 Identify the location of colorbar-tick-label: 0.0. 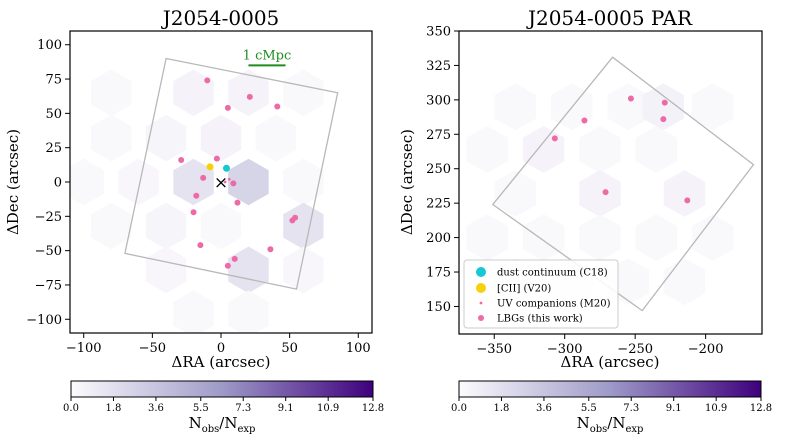
(71, 408).